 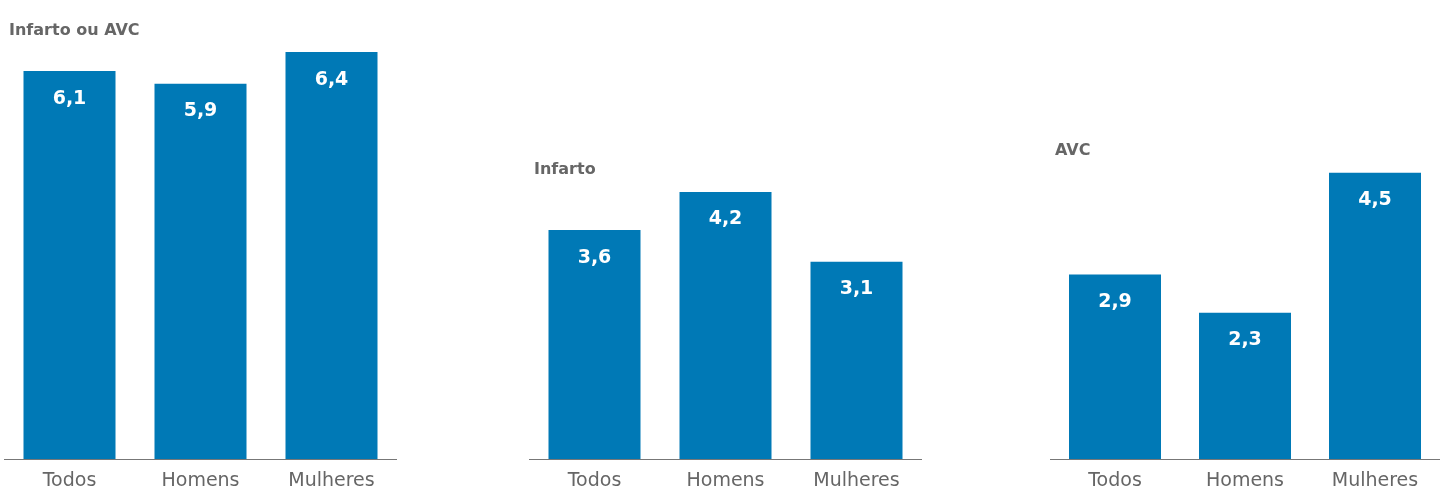 What do you see at coordinates (1115, 300) in the screenshot?
I see `data-label: 2,9` at bounding box center [1115, 300].